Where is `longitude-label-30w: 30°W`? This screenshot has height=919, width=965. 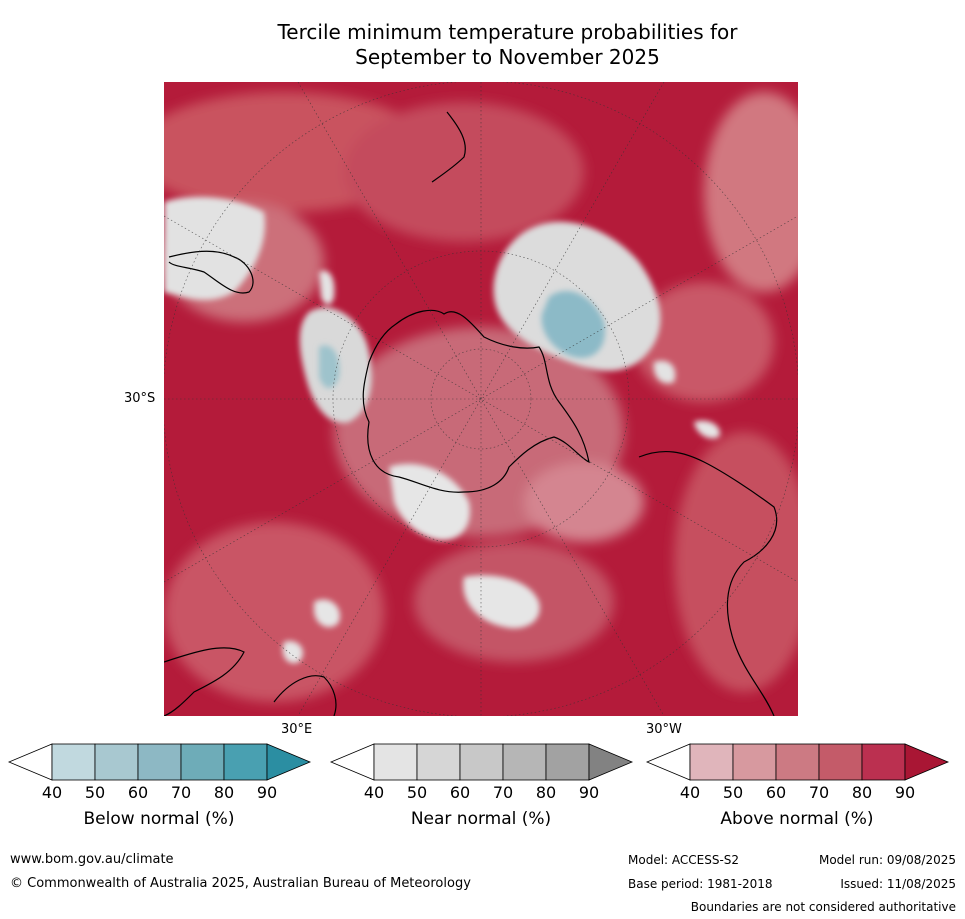
longitude-label-30w: 30°W is located at coordinates (664, 729).